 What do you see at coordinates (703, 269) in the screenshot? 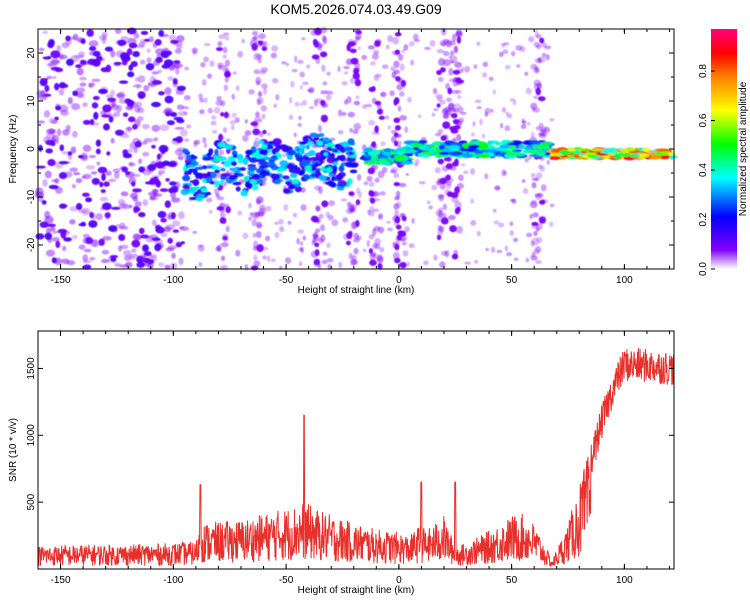
I see `colorbar-tick-label: 0.0` at bounding box center [703, 269].